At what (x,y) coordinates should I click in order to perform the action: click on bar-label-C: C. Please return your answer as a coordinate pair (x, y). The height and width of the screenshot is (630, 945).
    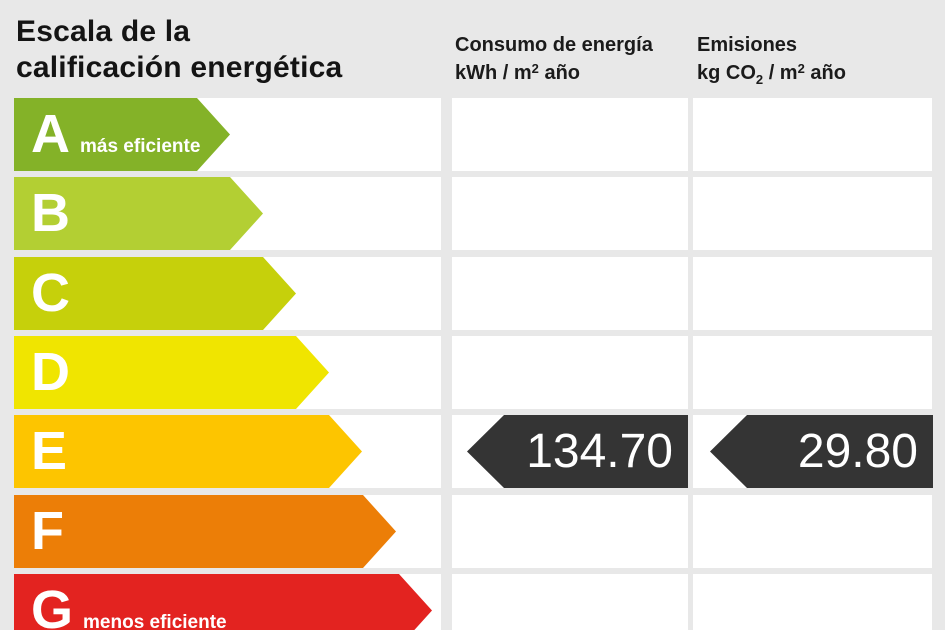
    Looking at the image, I should click on (155, 300).